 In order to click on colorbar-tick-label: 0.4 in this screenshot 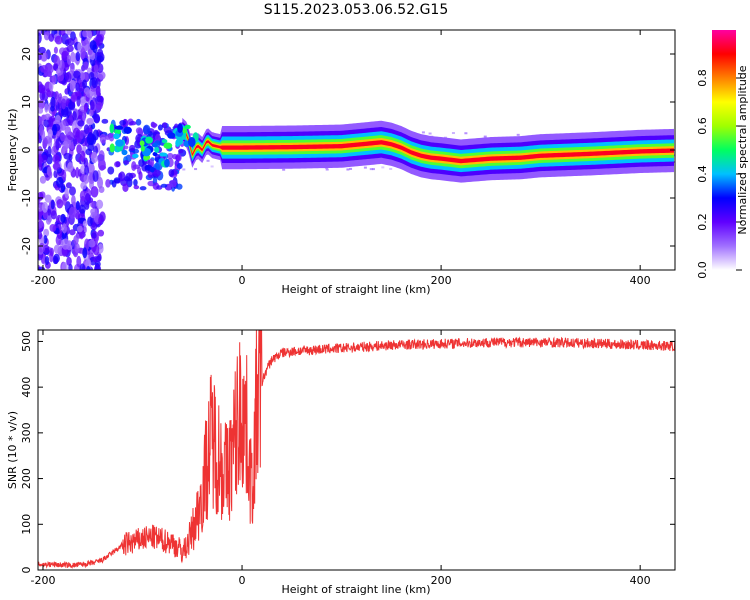, I will do `click(702, 174)`.